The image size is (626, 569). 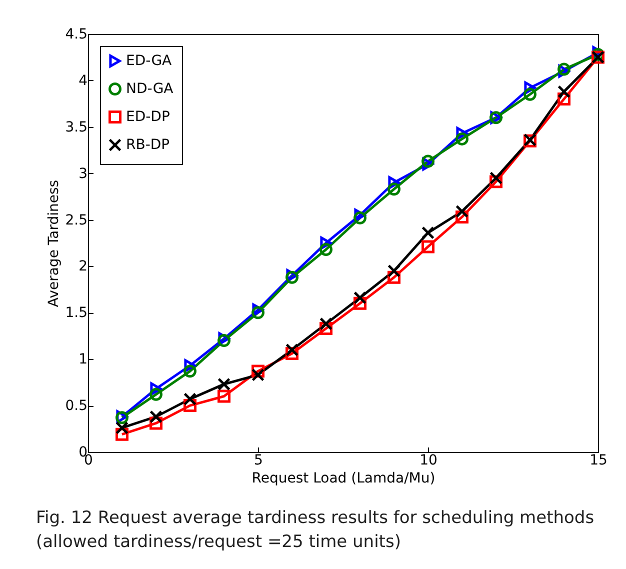 I want to click on y-tick-label: 0.5, so click(x=76, y=406).